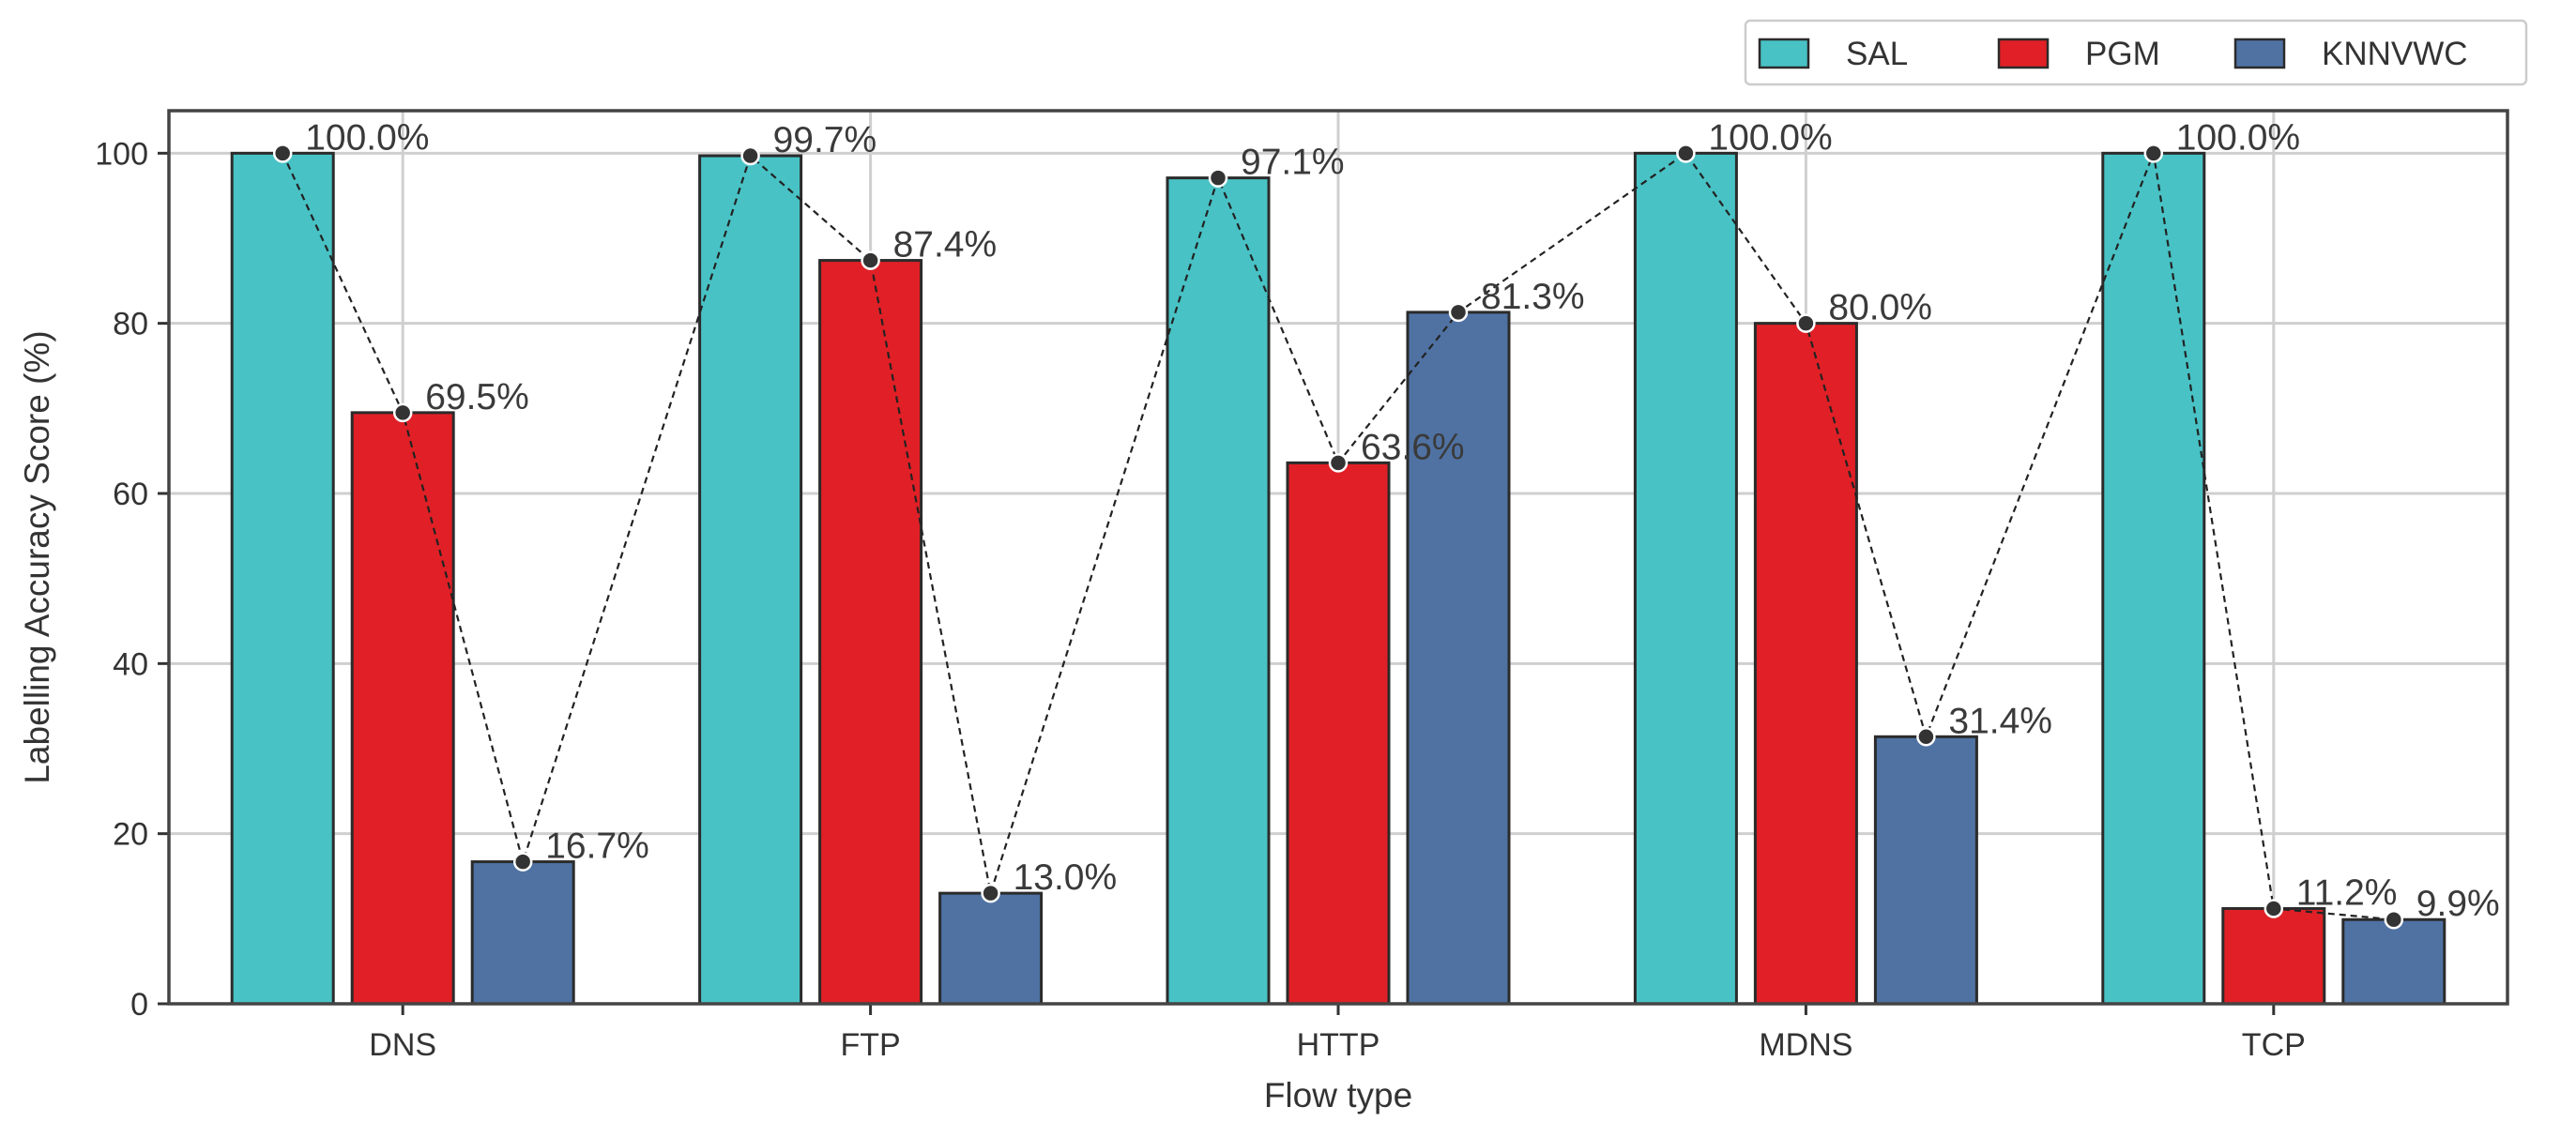 The image size is (2576, 1137). Describe the element at coordinates (37, 556) in the screenshot. I see `y-axis-title: Labelling Accuracy Score (%)` at that location.